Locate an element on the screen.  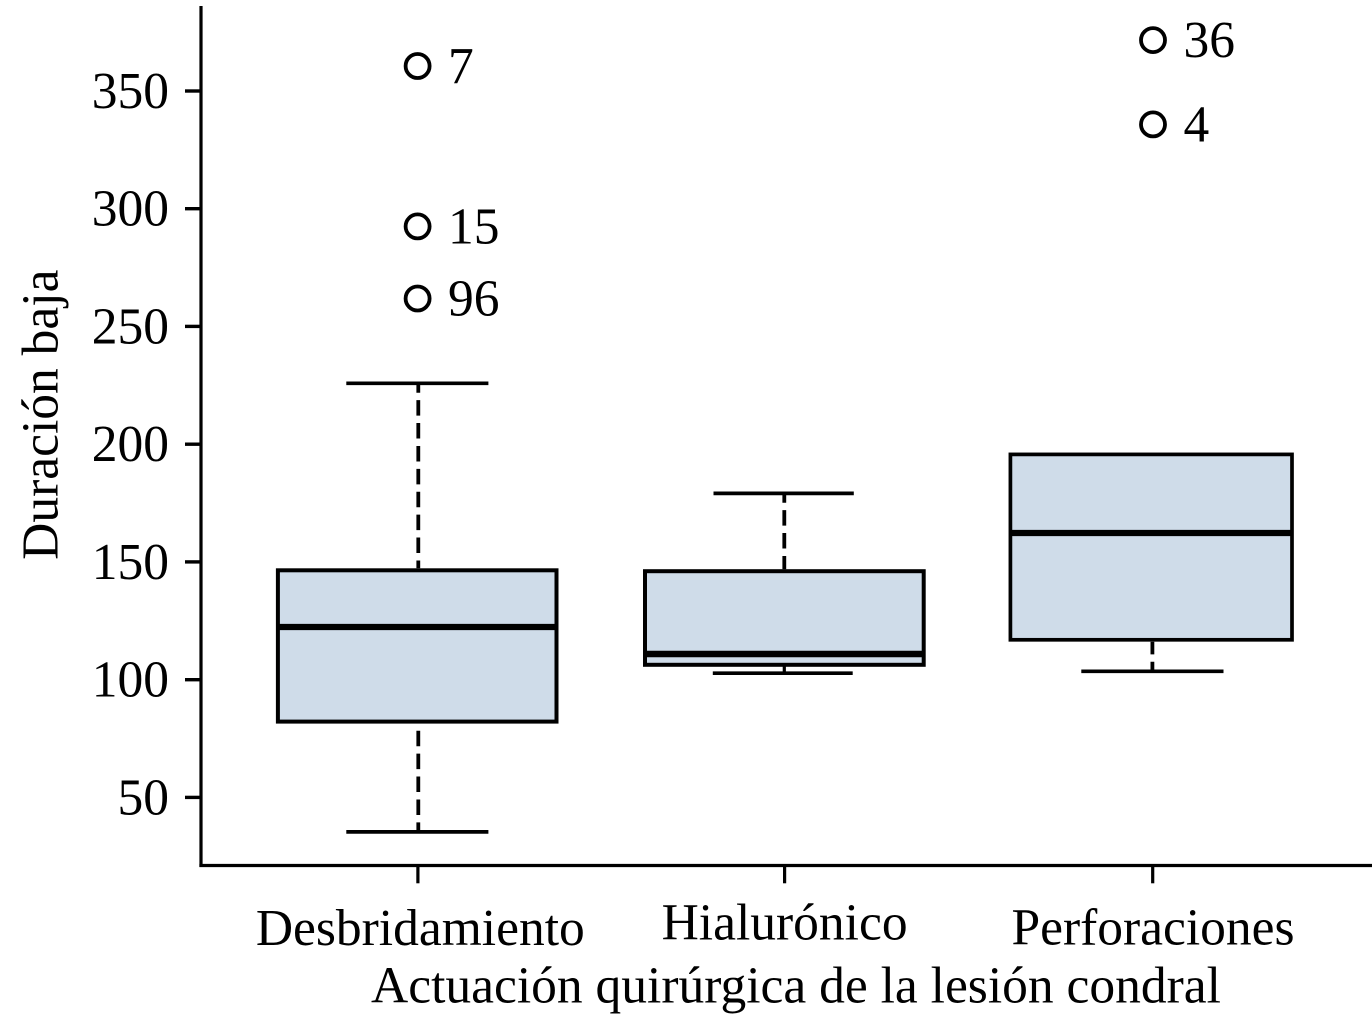
svg-text: Perforaciones is located at coordinates (1152, 927).